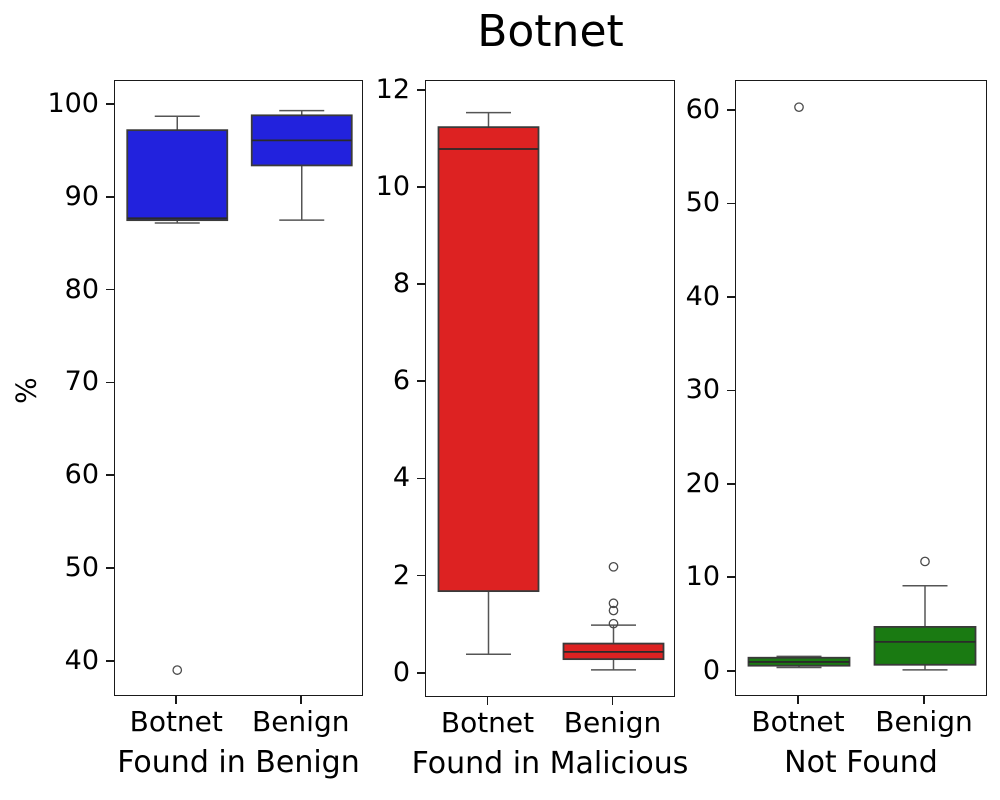 The width and height of the screenshot is (1000, 800). Describe the element at coordinates (401, 381) in the screenshot. I see `y-tick-label: 6` at that location.